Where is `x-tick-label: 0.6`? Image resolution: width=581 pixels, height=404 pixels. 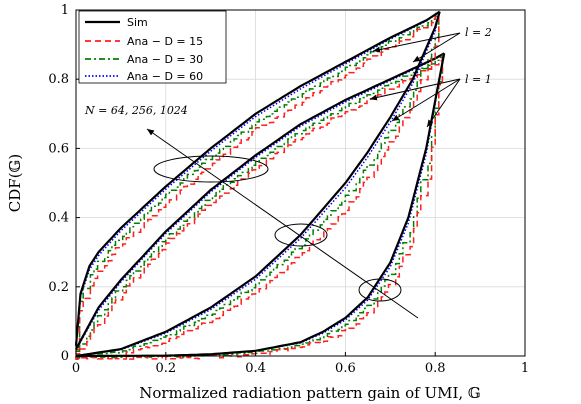
x-tick-label: 0.6 is located at coordinates (345, 368).